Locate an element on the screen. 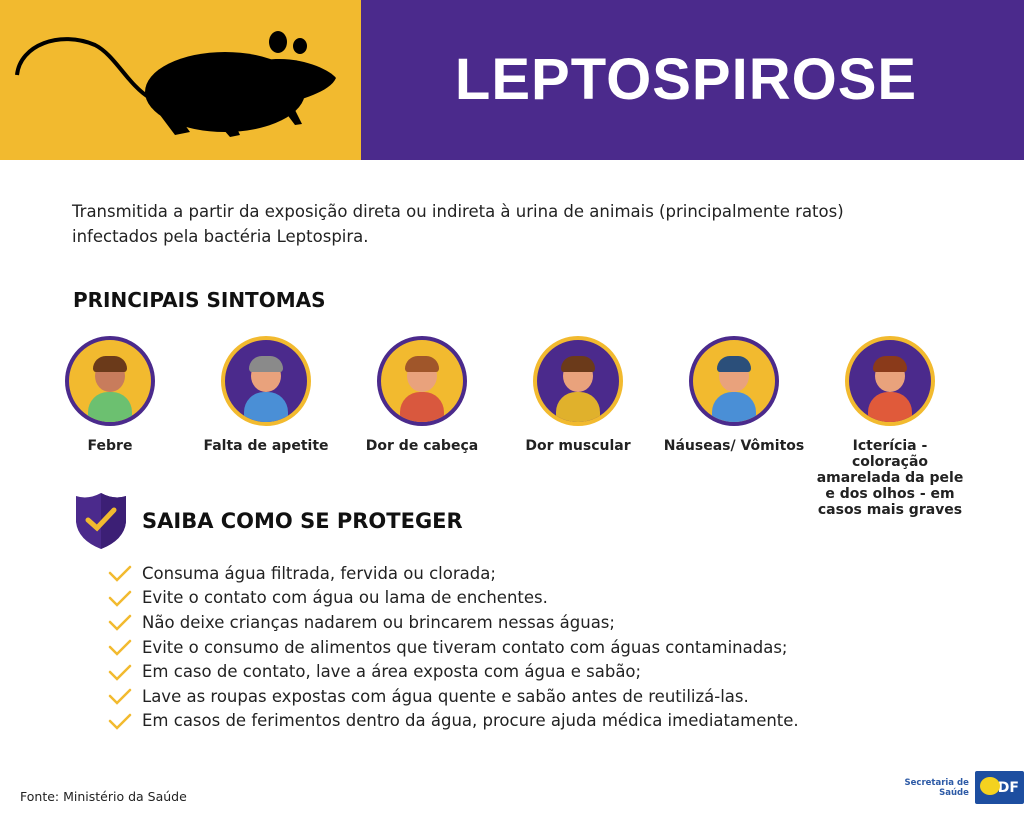  header-image-panel is located at coordinates (180, 80).